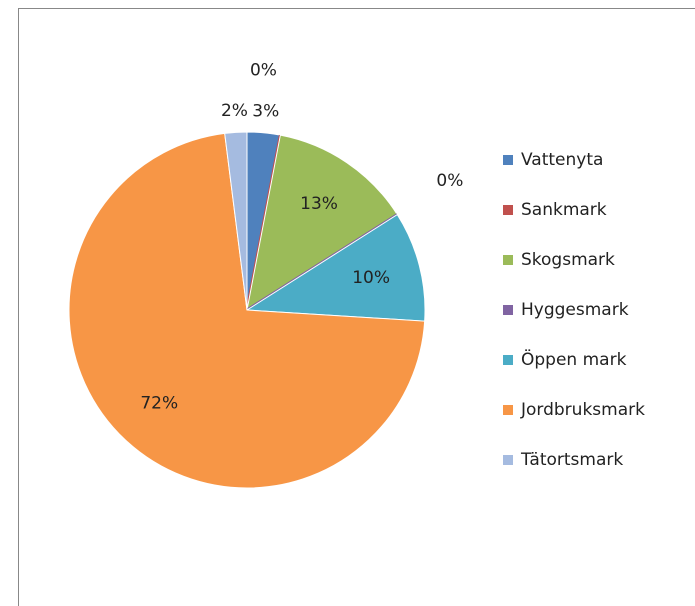 This screenshot has height=606, width=695. I want to click on legend-label: Tätortsmark, so click(571, 460).